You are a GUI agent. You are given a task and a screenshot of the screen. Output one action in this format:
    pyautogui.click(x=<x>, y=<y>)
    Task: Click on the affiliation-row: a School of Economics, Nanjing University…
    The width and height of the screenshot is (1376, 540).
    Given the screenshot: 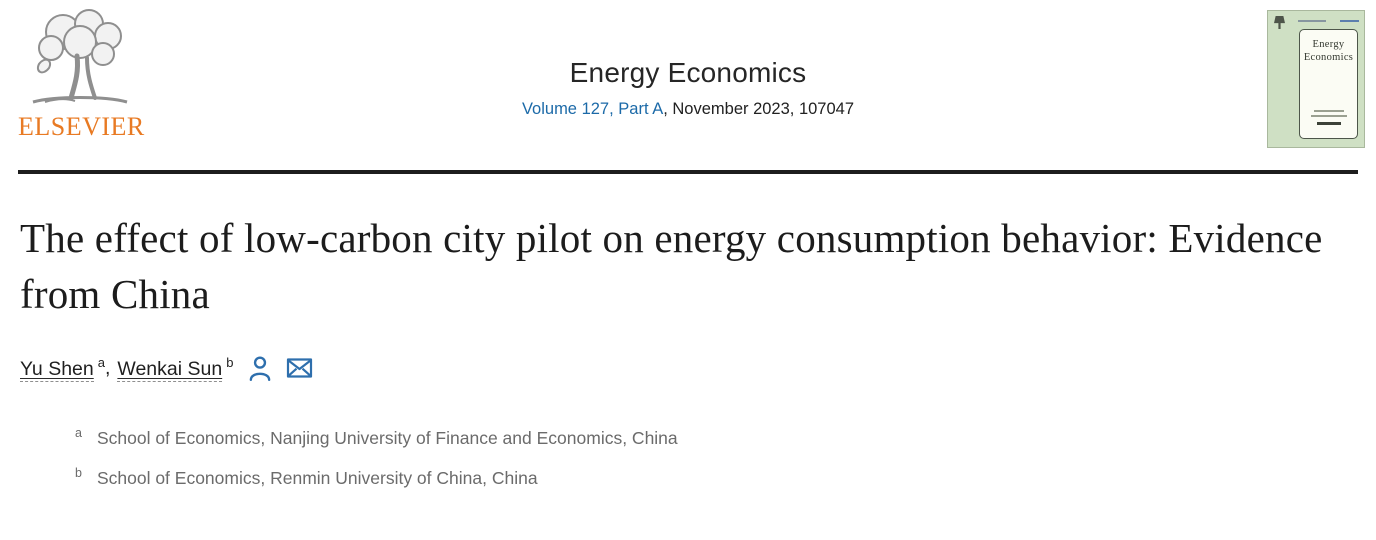 What is the action you would take?
    pyautogui.click(x=715, y=436)
    